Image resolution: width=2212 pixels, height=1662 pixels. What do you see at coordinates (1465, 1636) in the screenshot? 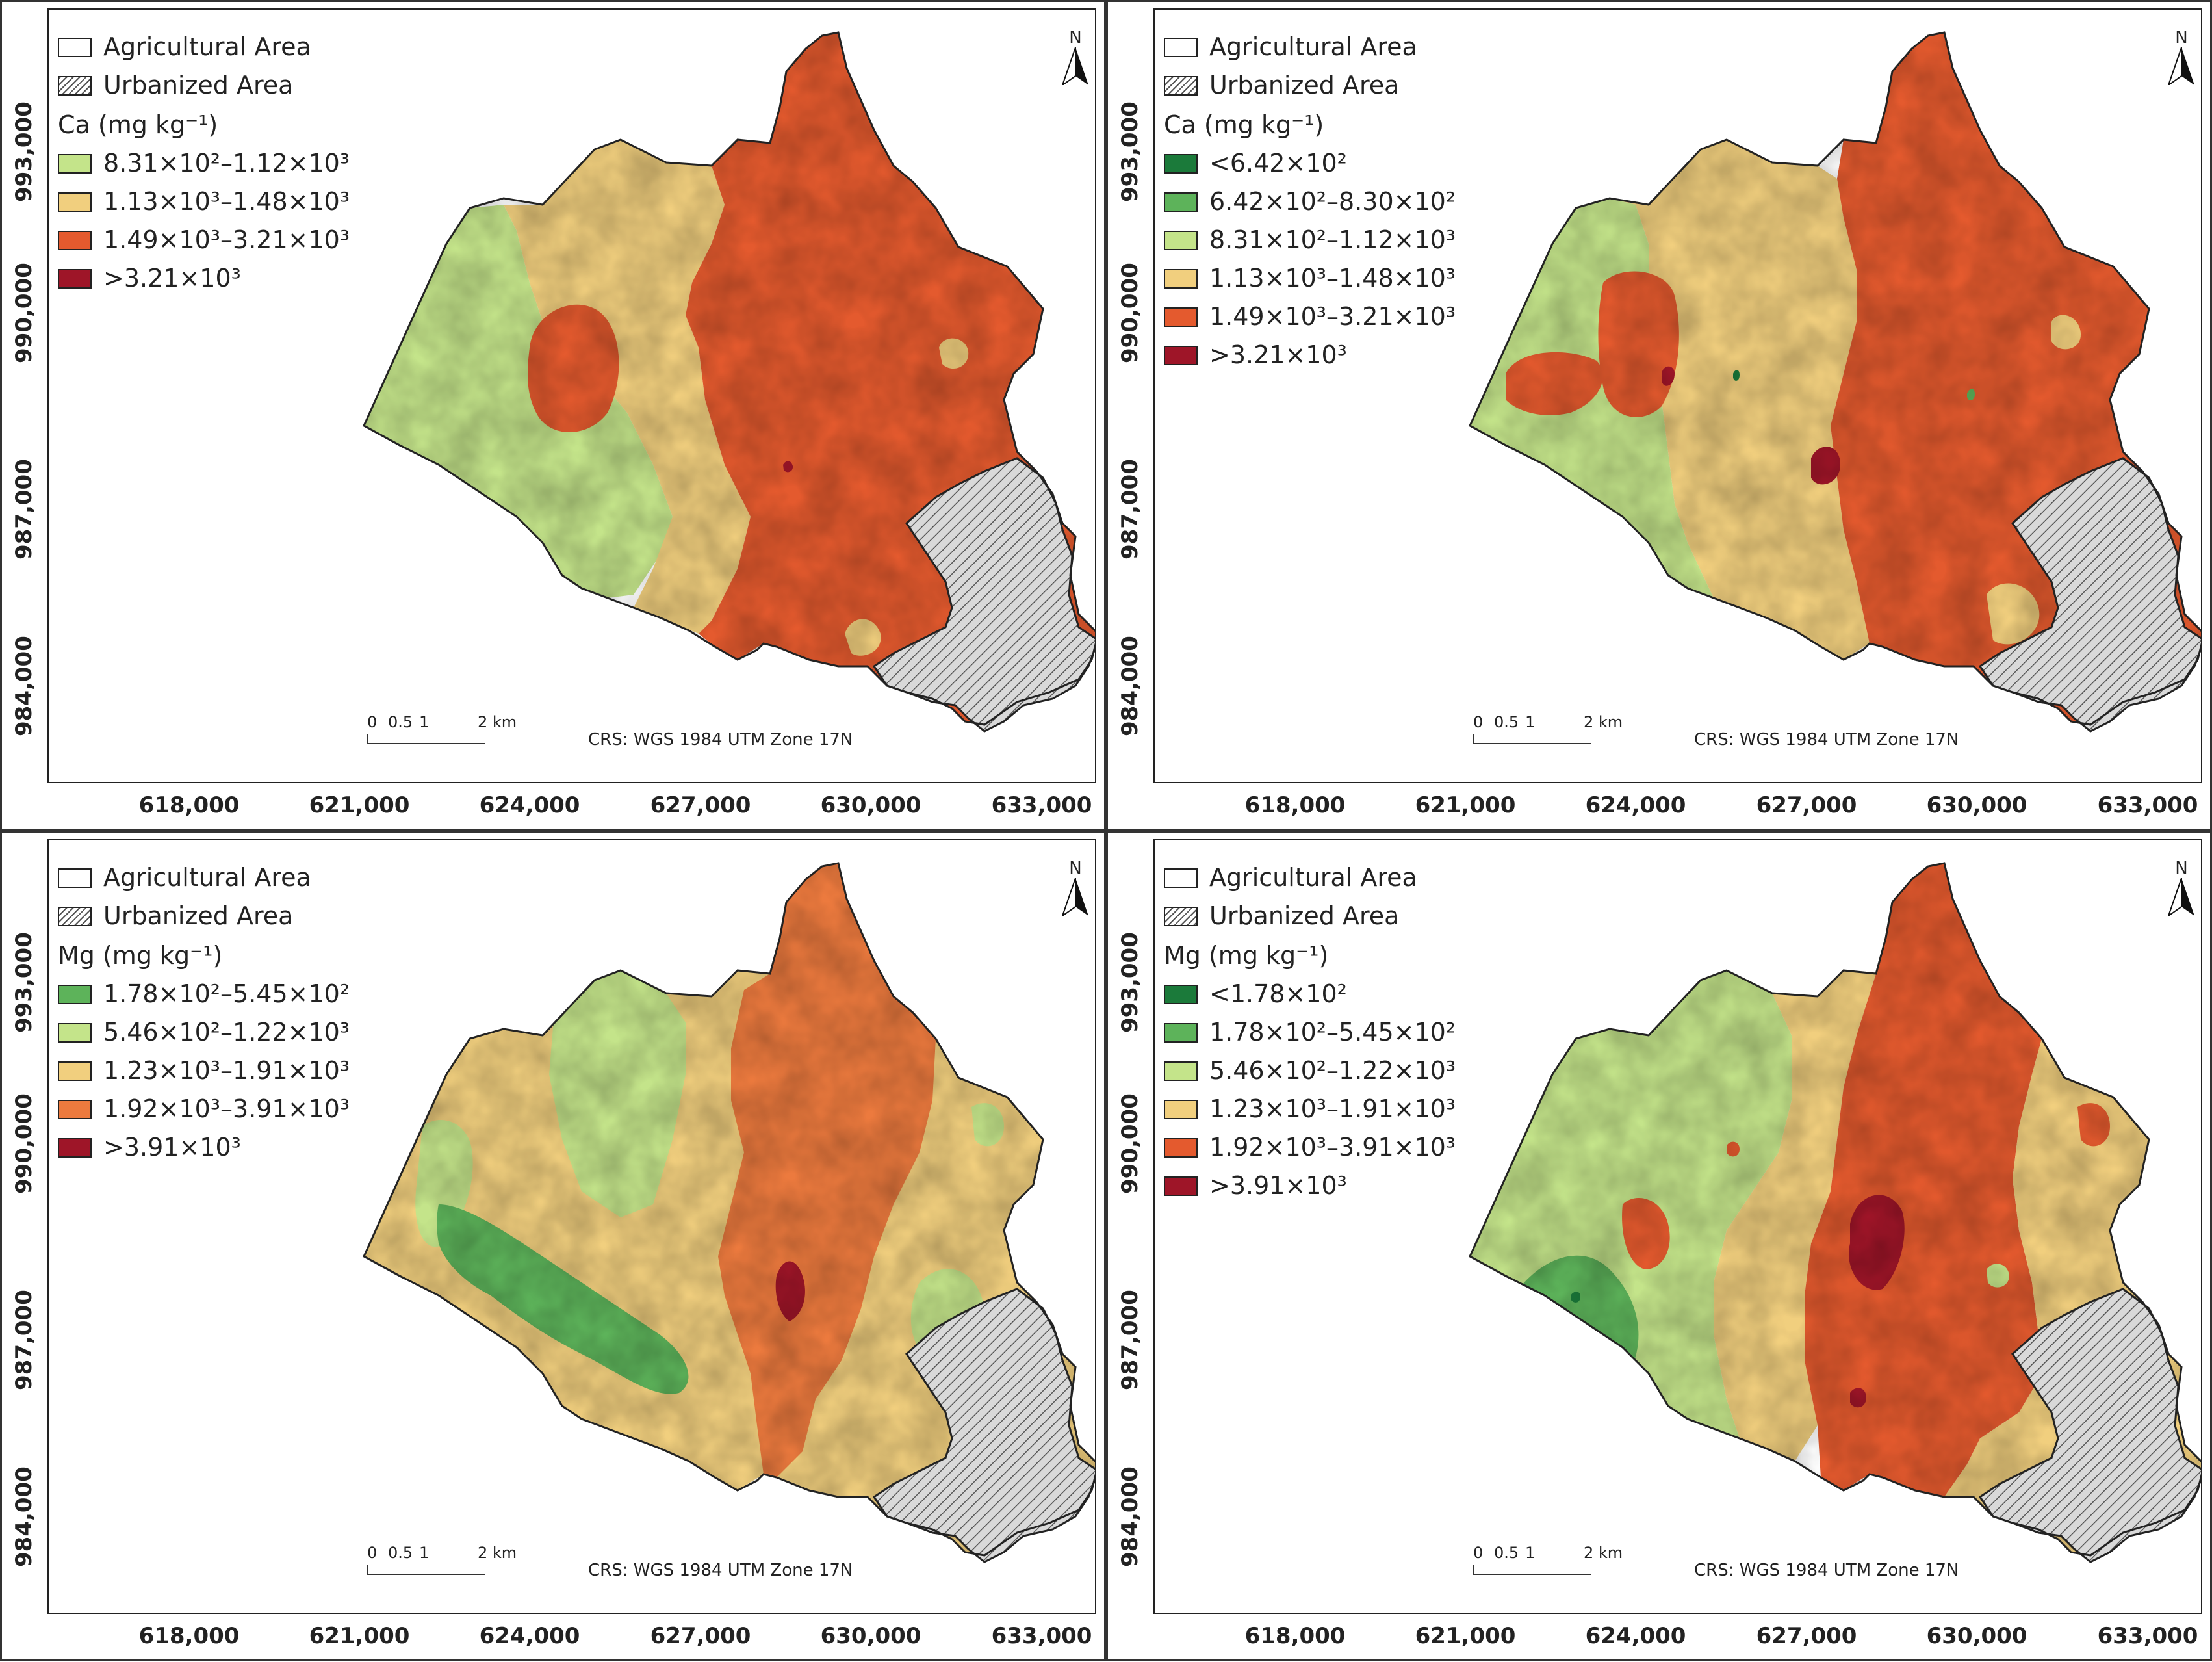
I see `x-tick-label: 621,000` at bounding box center [1465, 1636].